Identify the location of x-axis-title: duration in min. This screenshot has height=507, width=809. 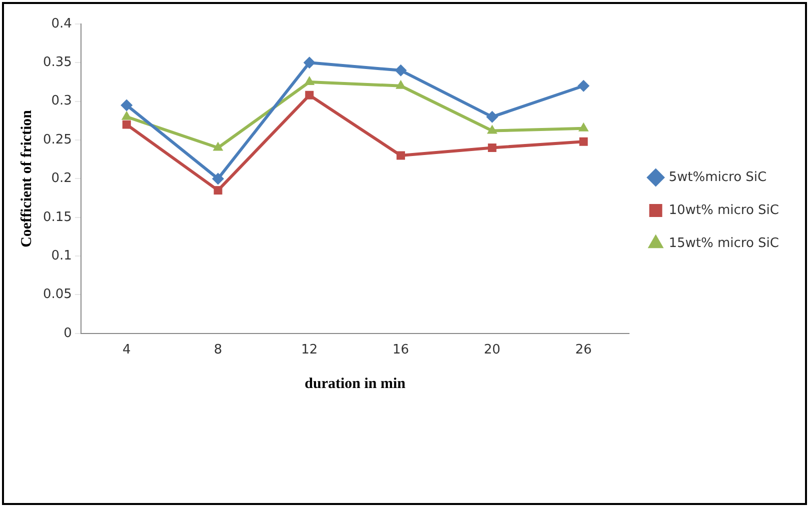
(355, 384).